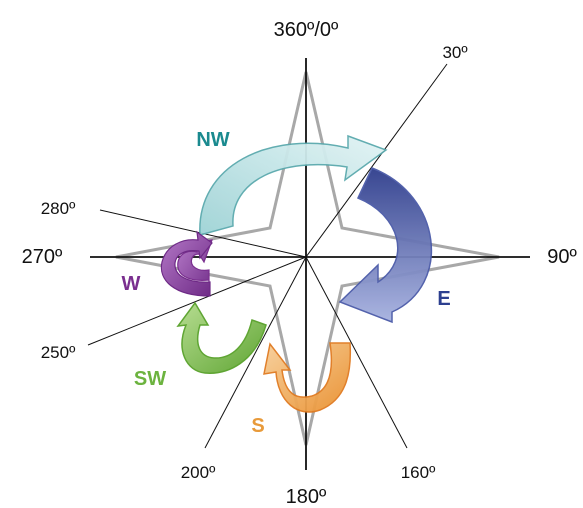  Describe the element at coordinates (42, 257) in the screenshot. I see `label-west: 270º` at that location.